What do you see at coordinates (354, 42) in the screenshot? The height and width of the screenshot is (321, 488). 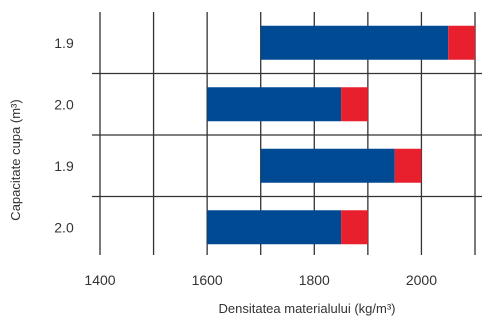 I see `bar-series1-row1` at bounding box center [354, 42].